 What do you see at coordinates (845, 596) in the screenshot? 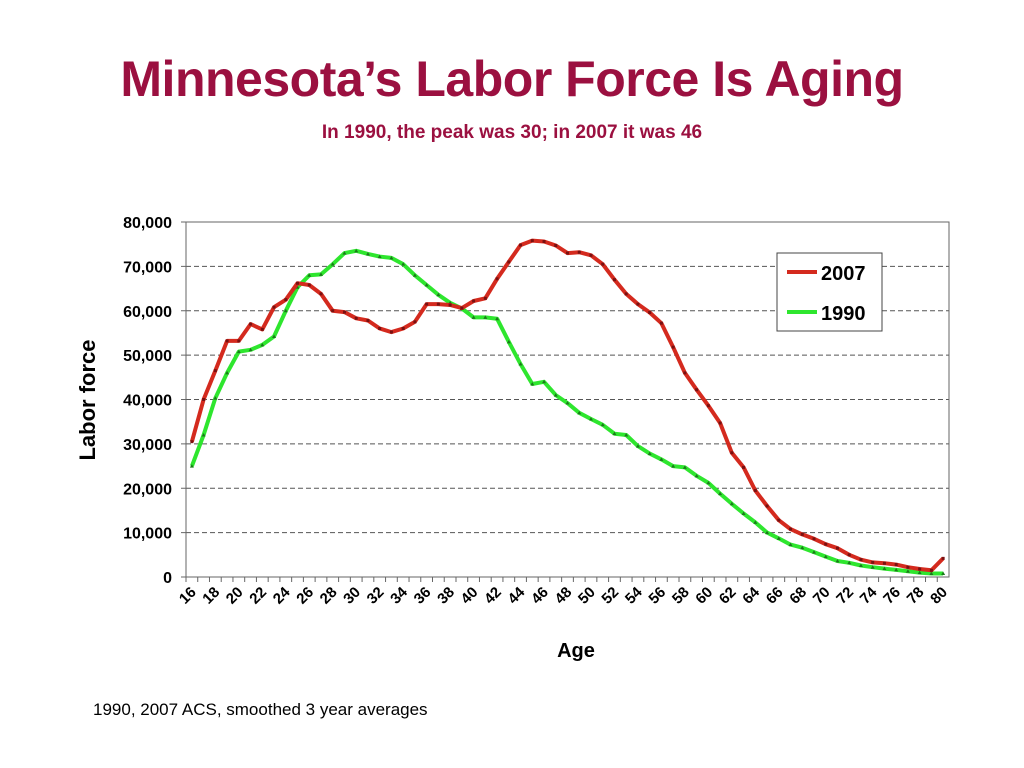
I see `x-tick-label: 72` at bounding box center [845, 596].